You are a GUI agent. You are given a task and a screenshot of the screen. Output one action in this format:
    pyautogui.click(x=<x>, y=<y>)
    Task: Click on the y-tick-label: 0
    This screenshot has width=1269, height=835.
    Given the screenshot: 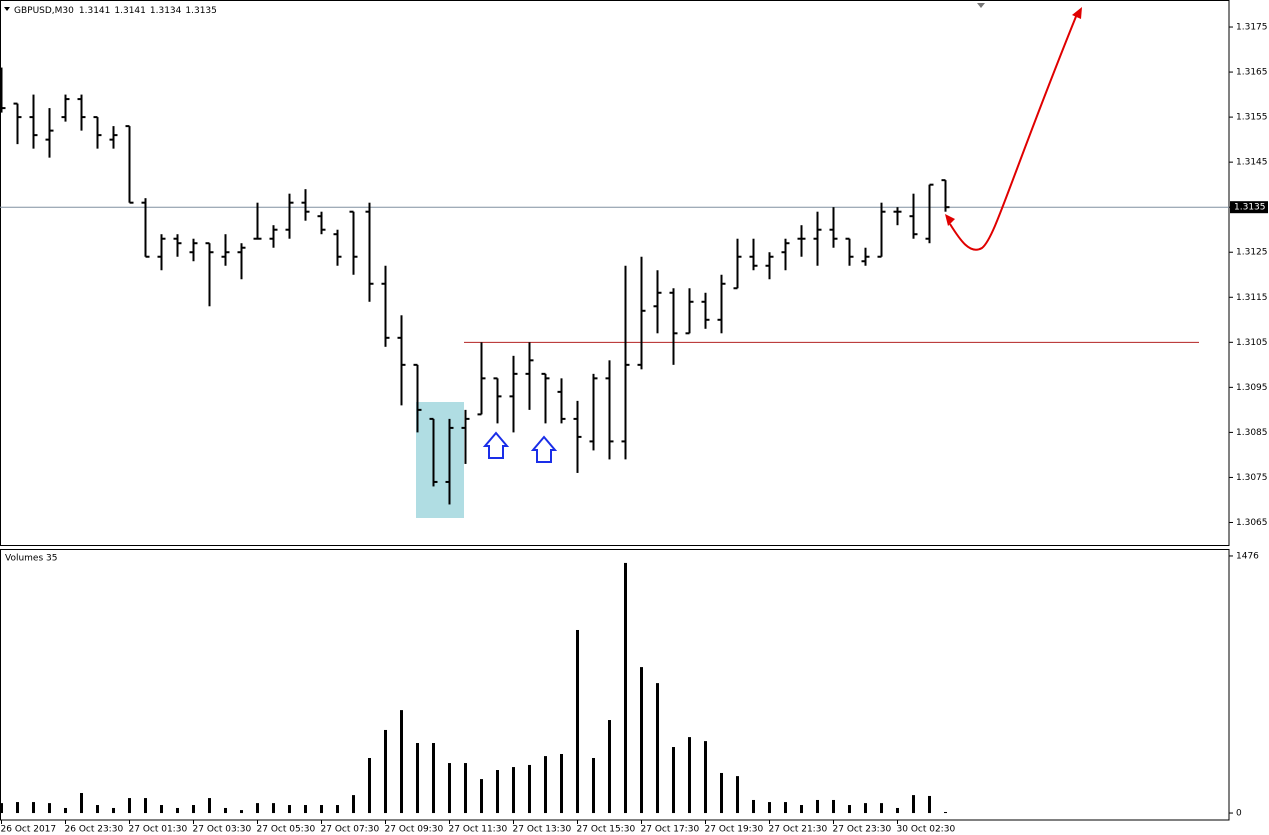 What is the action you would take?
    pyautogui.click(x=1239, y=814)
    